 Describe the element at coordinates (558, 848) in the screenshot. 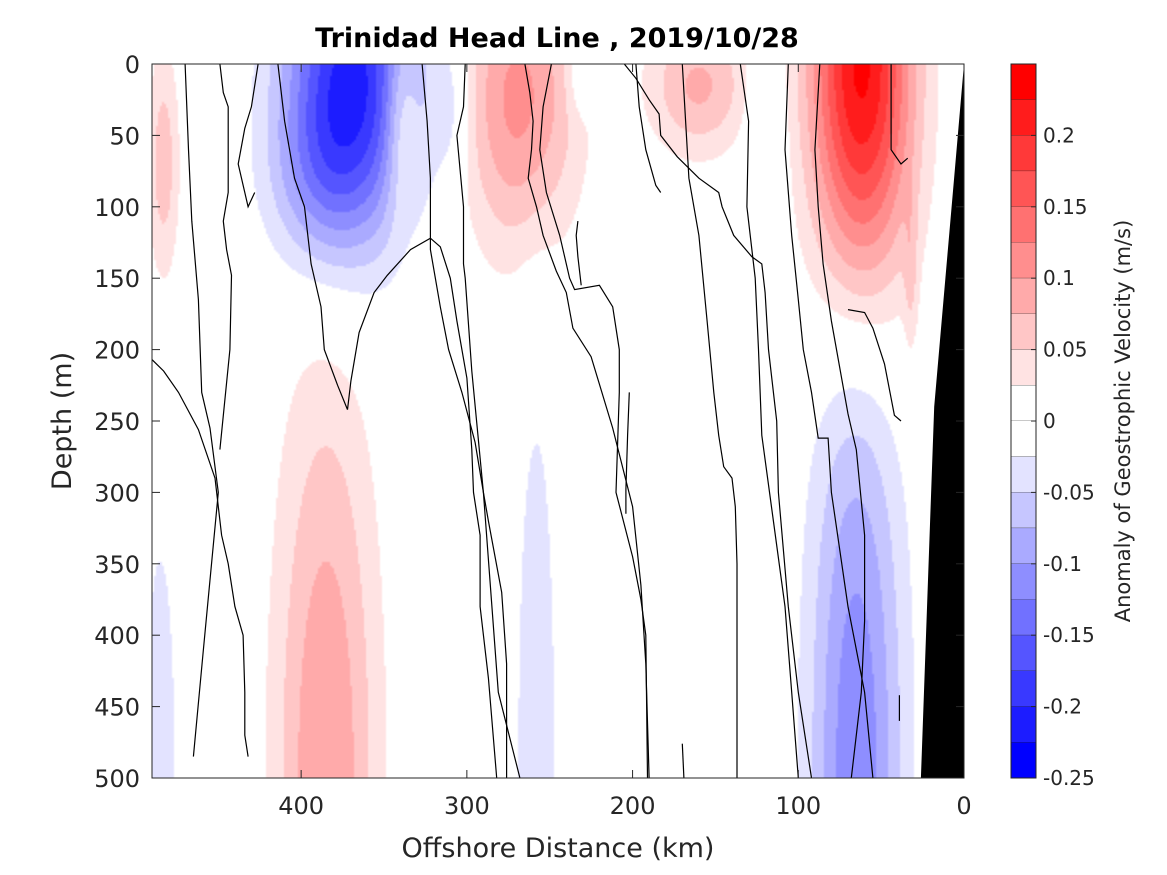

I see `x-axis-label: Offshore Distance (km)` at that location.